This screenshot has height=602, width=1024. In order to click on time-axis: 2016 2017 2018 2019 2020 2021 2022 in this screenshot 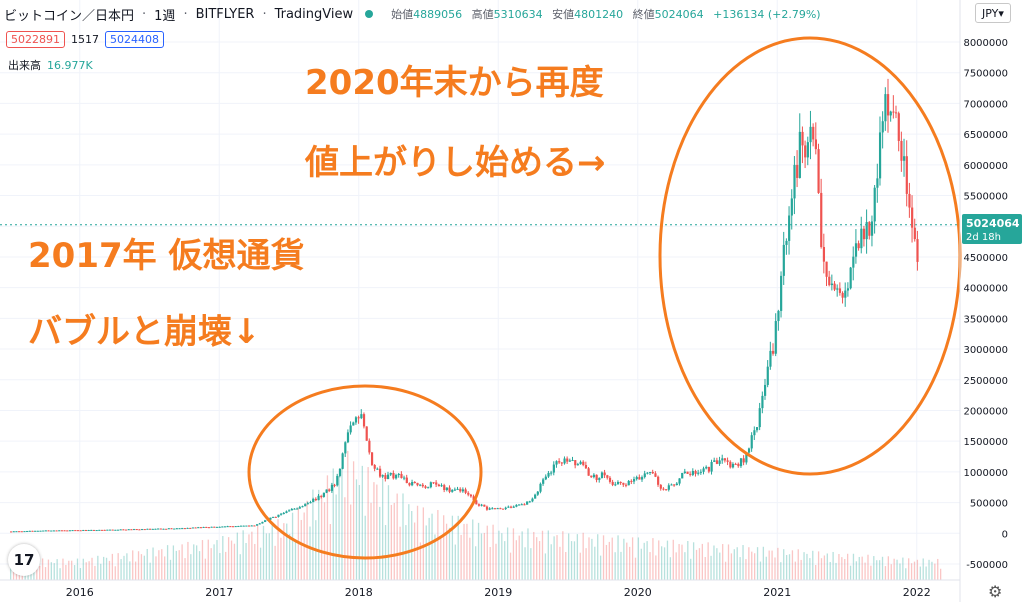, I will do `click(498, 592)`.